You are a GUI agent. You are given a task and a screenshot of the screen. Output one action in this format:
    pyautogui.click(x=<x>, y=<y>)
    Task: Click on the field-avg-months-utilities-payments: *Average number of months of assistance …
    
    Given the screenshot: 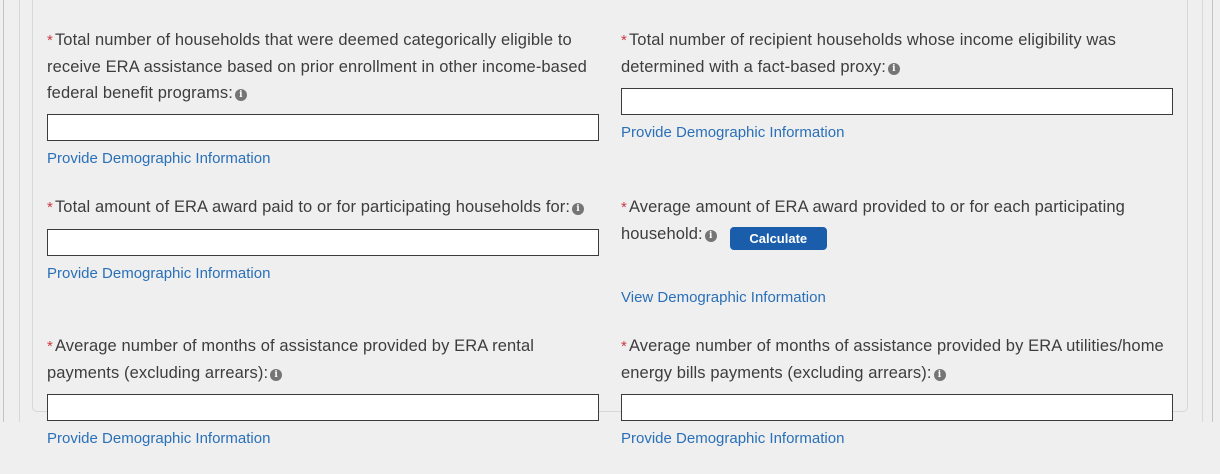 What is the action you would take?
    pyautogui.click(x=897, y=390)
    